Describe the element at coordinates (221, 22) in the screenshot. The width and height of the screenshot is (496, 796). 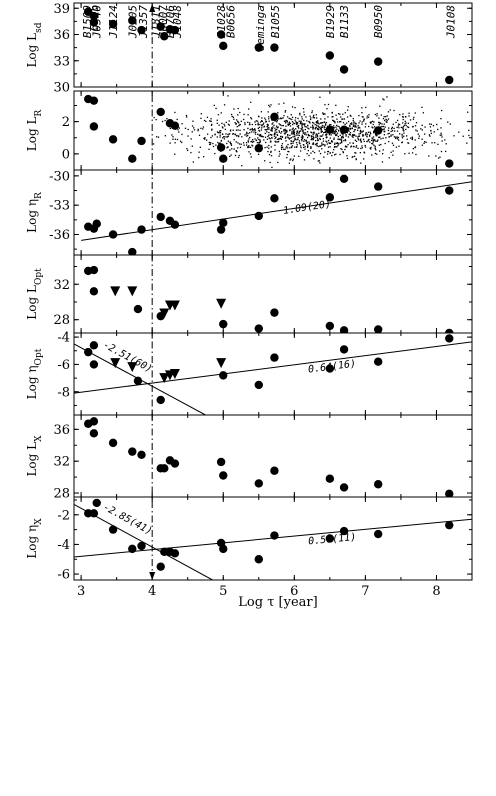
I see `pulsar-name-label: J1028` at that location.